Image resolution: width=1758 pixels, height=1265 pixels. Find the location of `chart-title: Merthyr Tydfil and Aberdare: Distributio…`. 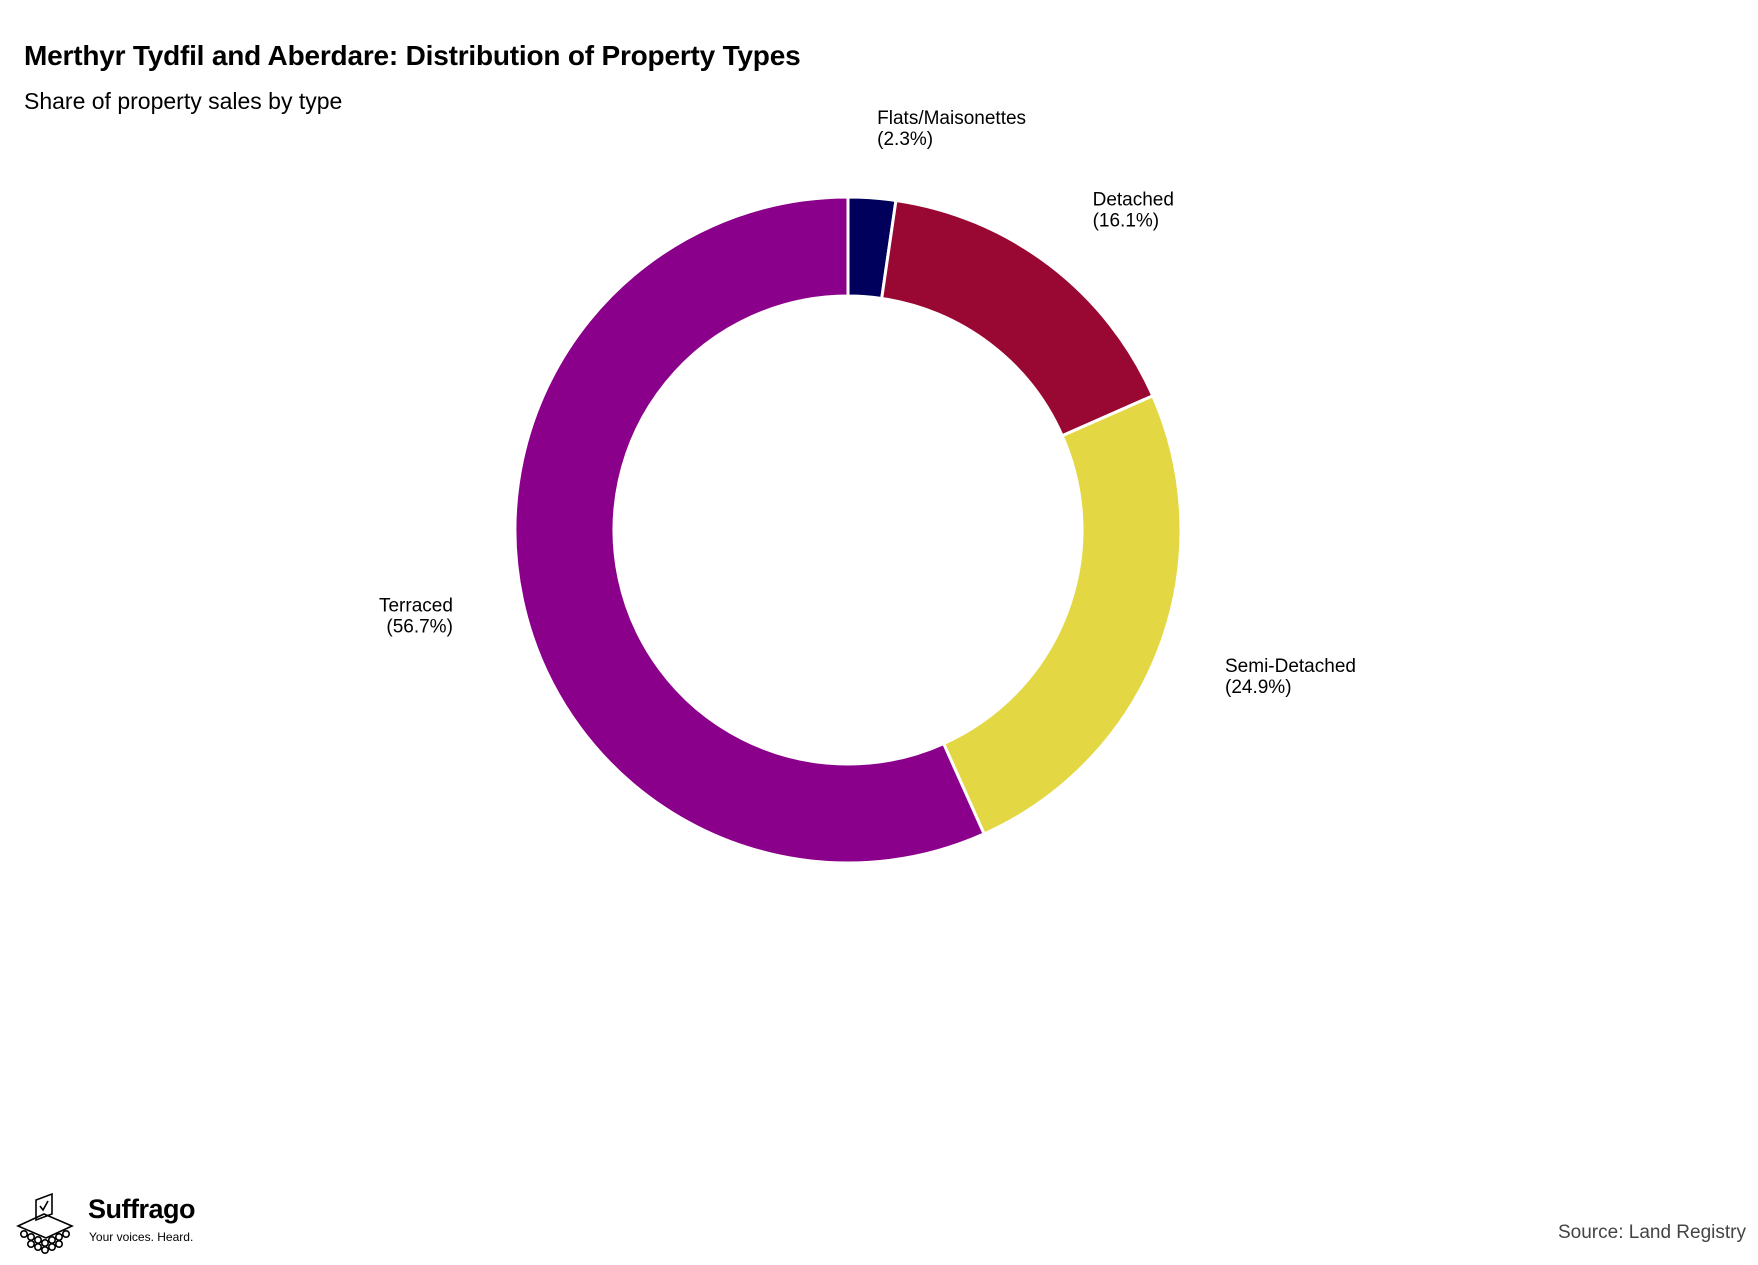

chart-title: Merthyr Tydfil and Aberdare: Distributio… is located at coordinates (412, 55).